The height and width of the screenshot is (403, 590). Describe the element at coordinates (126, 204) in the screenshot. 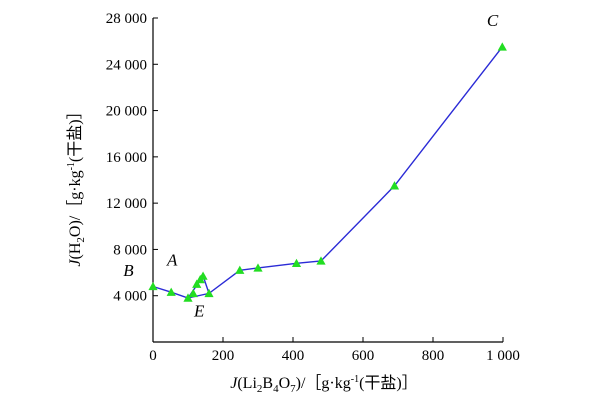

I see `y-tick-label: 12 000` at that location.